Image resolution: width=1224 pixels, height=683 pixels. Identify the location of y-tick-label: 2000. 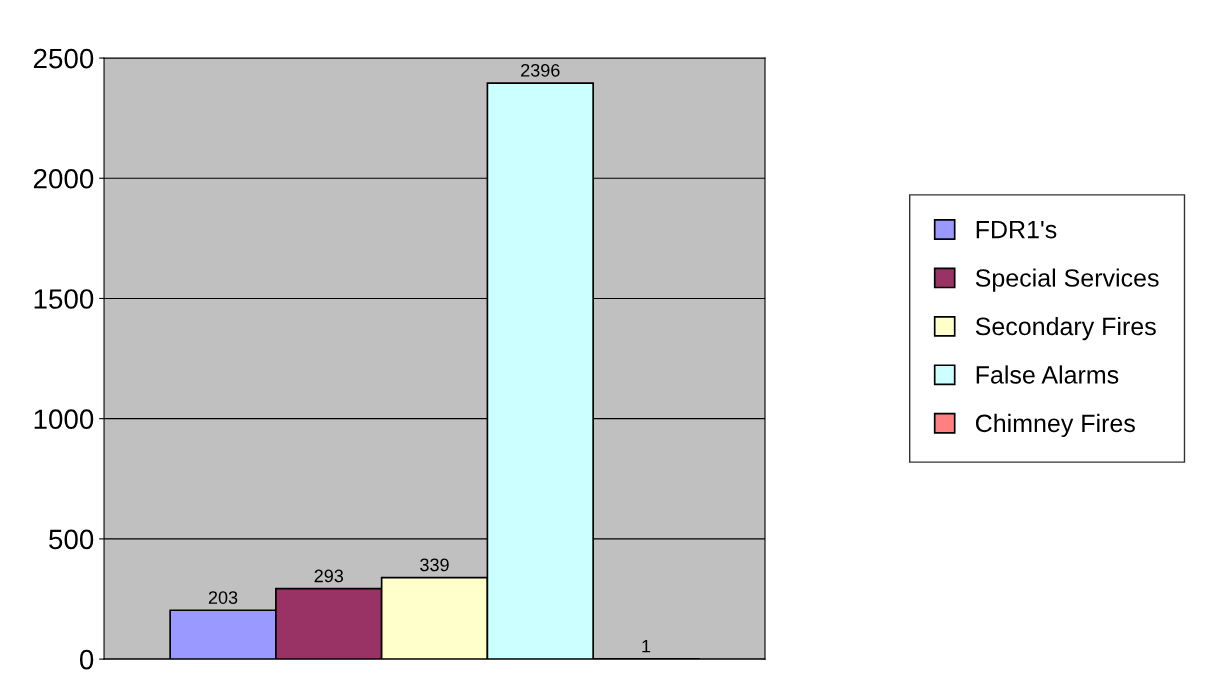
(63, 178).